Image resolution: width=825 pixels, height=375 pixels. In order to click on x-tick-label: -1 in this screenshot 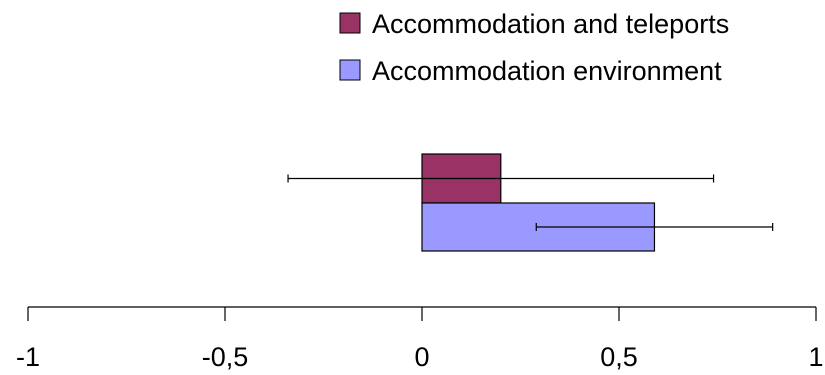, I will do `click(28, 357)`.